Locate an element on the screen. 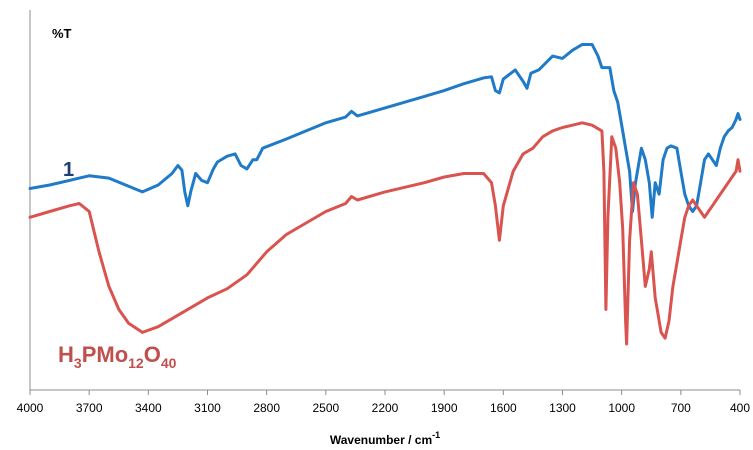 The image size is (753, 450). x-tick-label: 400 is located at coordinates (740, 408).